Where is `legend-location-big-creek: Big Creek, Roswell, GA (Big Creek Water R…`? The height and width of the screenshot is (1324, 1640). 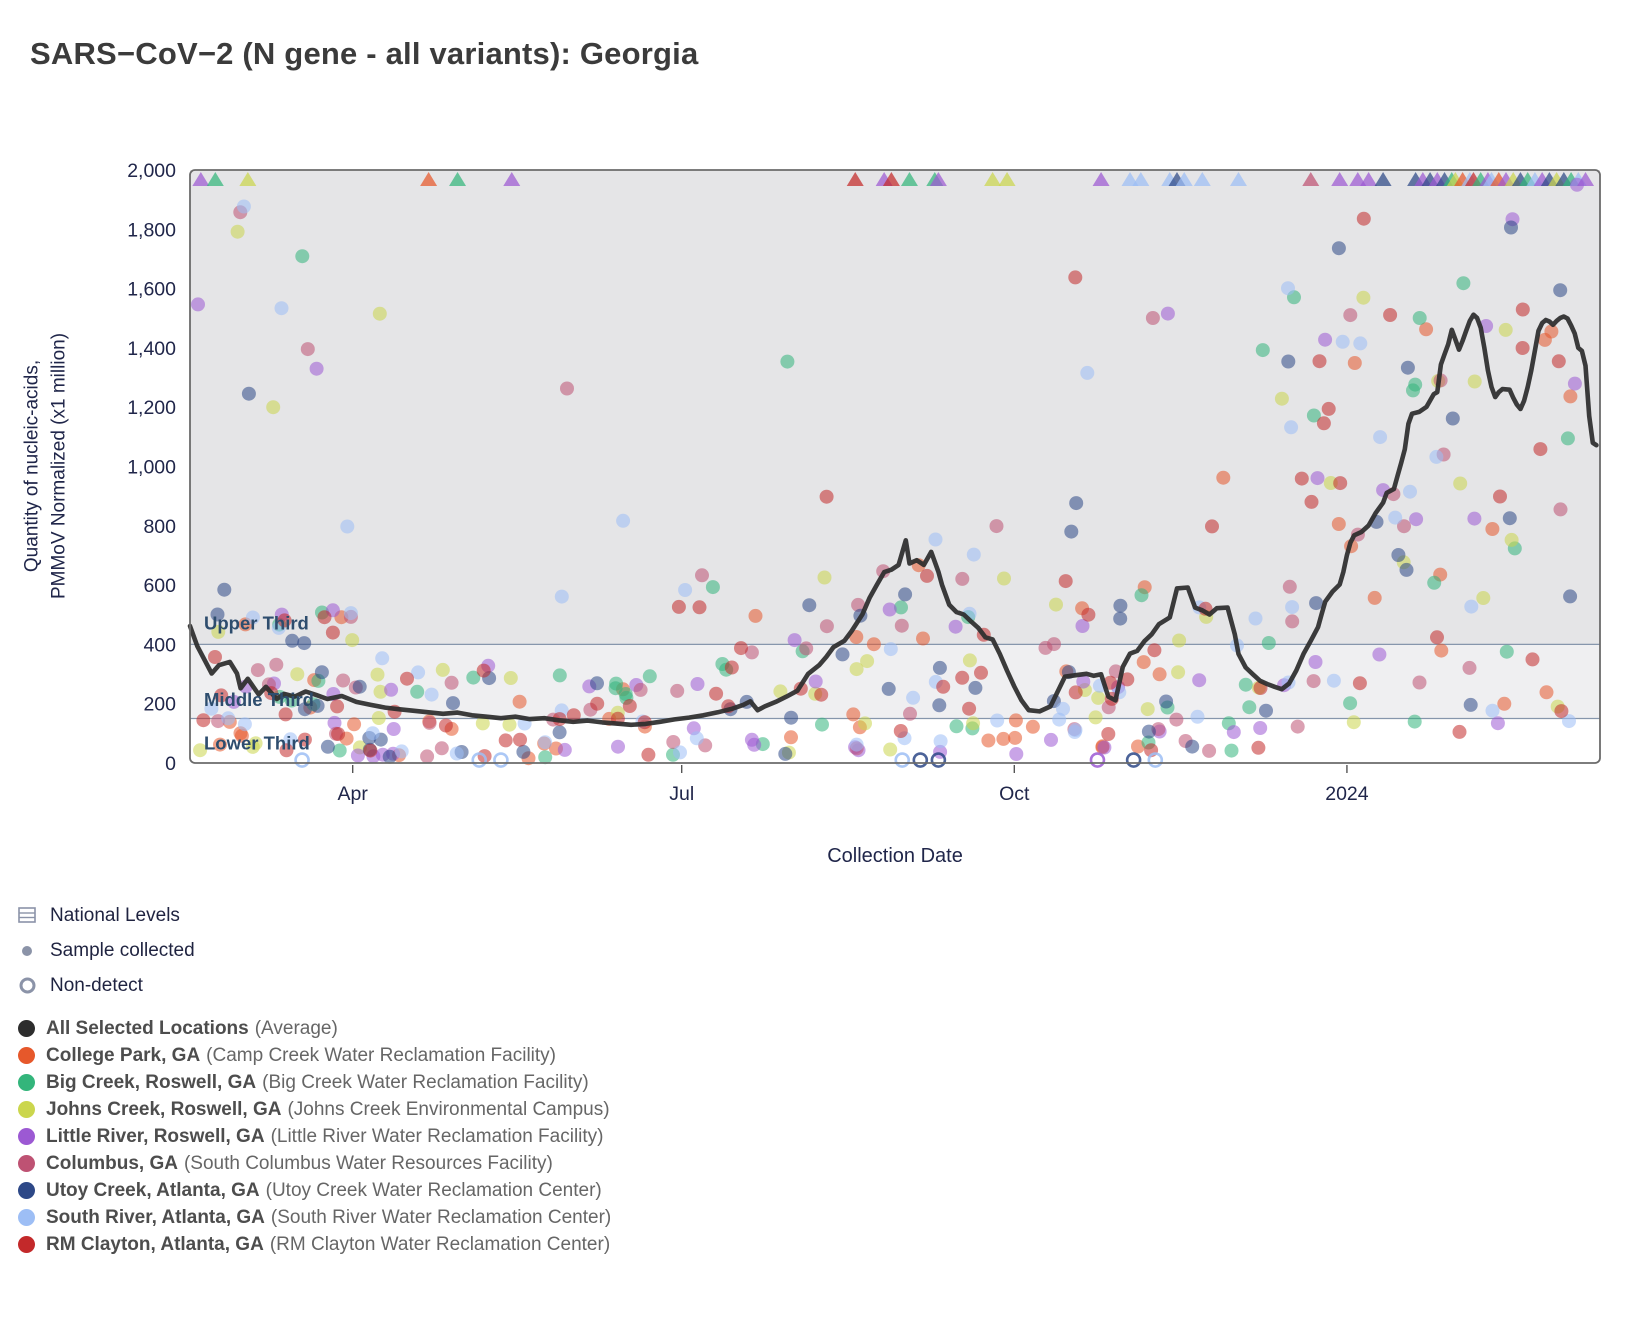
legend-location-big-creek: Big Creek, Roswell, GA (Big Creek Water R… is located at coordinates (312, 1082).